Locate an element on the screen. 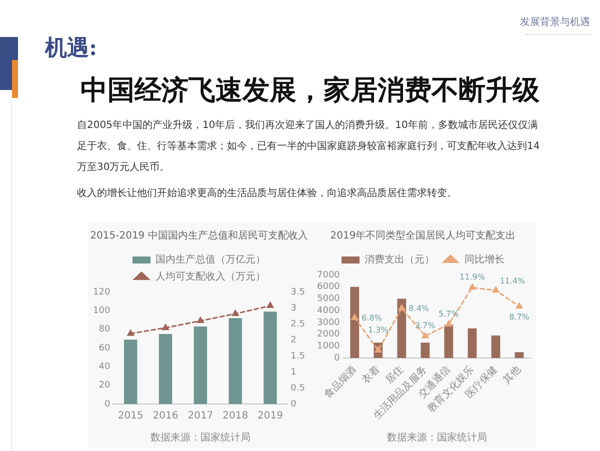  data-label: 1.3% is located at coordinates (378, 329).